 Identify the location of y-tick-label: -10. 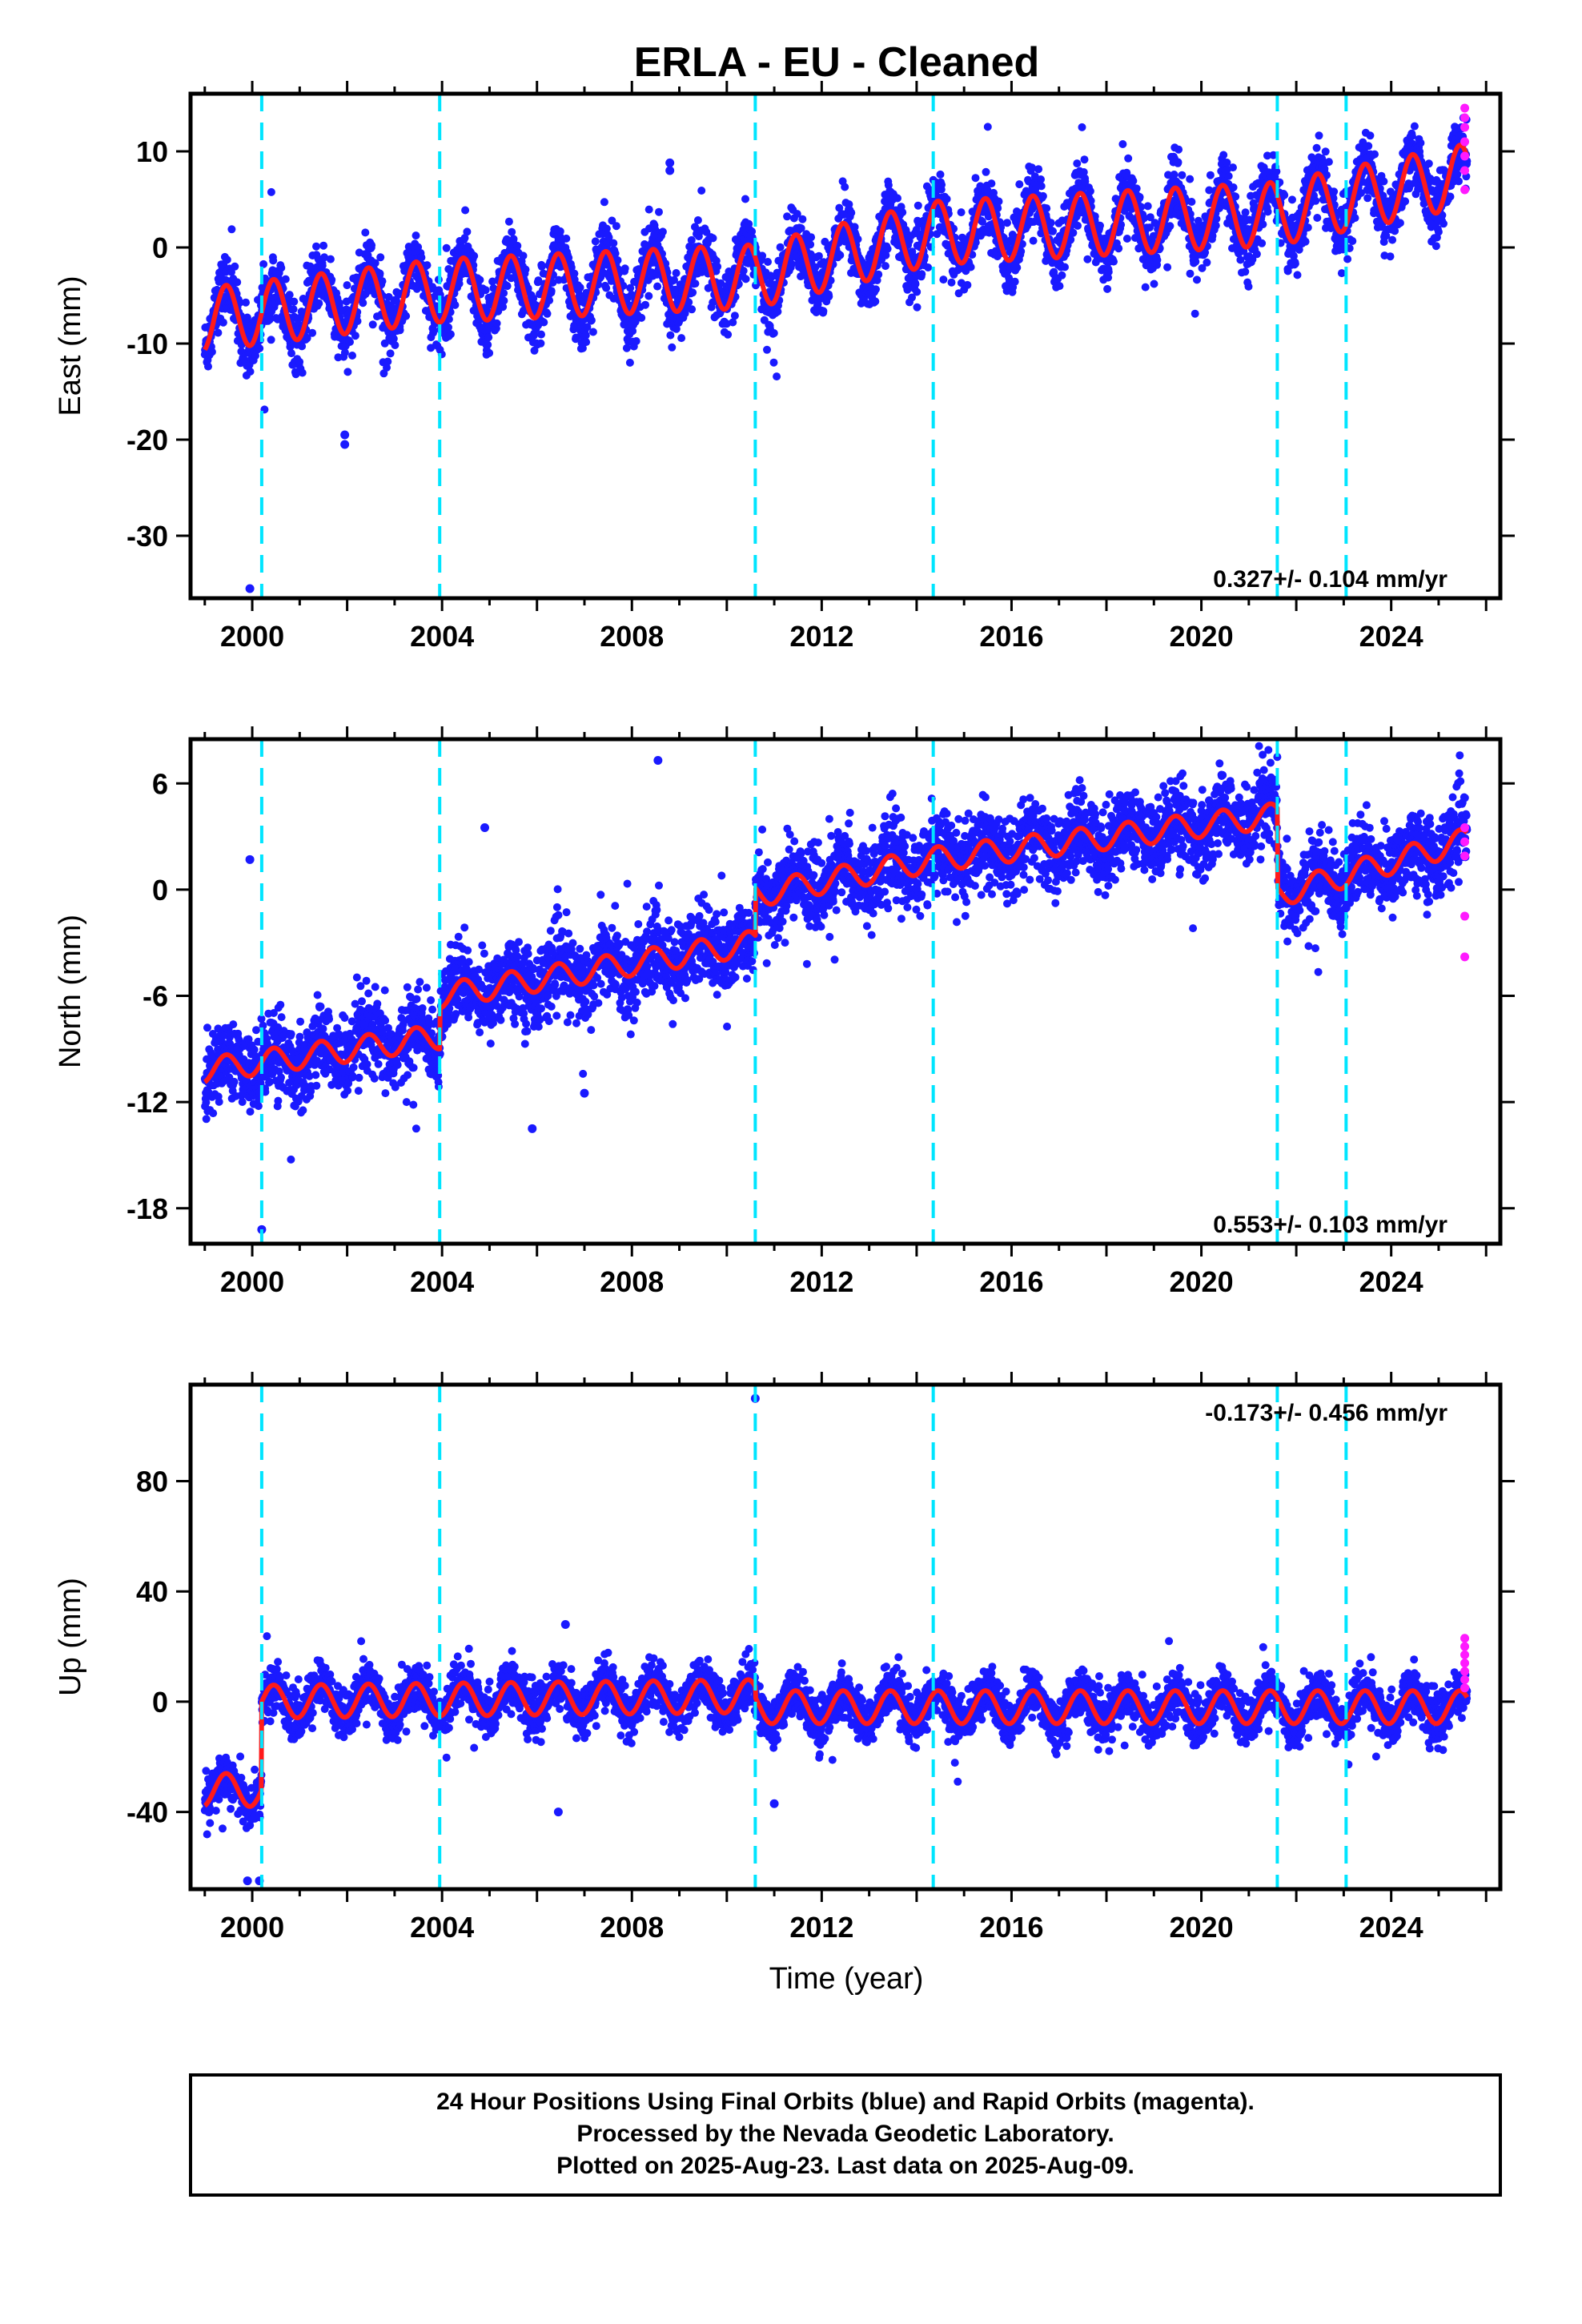
(147, 344).